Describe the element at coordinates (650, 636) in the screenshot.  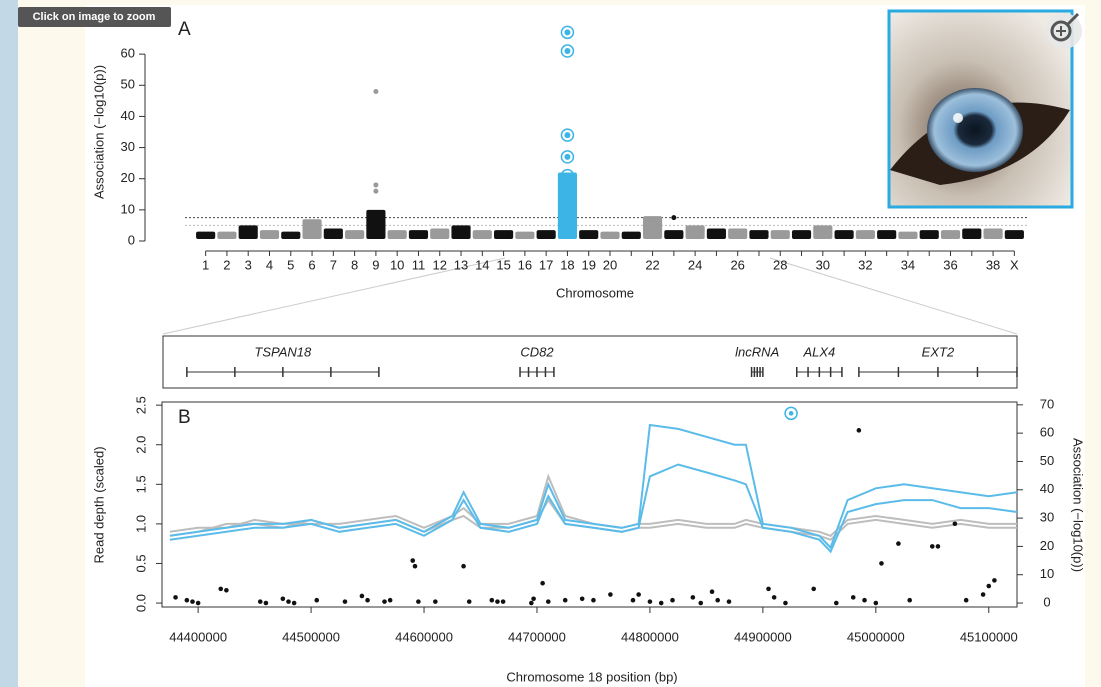
I see `x-tick-label: 44800000` at that location.